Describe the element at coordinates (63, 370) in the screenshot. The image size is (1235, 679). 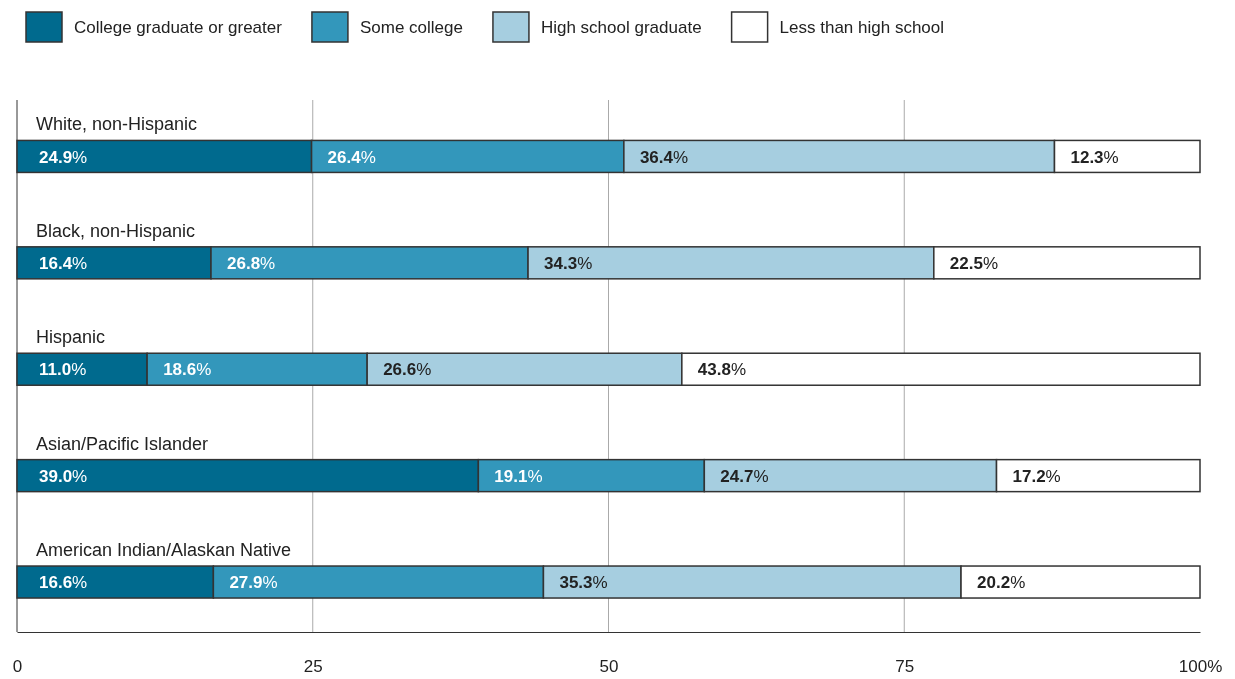
I see `data-label: 11.0%` at that location.